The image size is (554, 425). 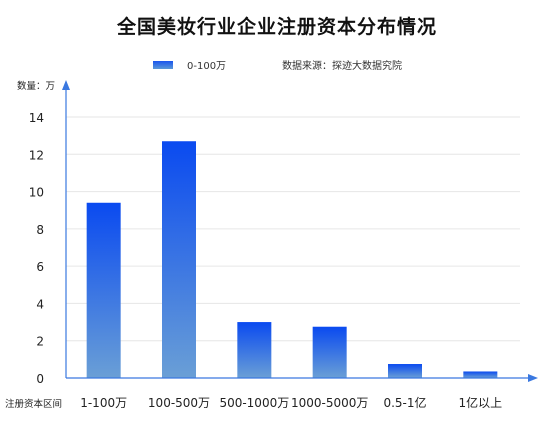 I want to click on y-tick-label: 6, so click(x=40, y=267).